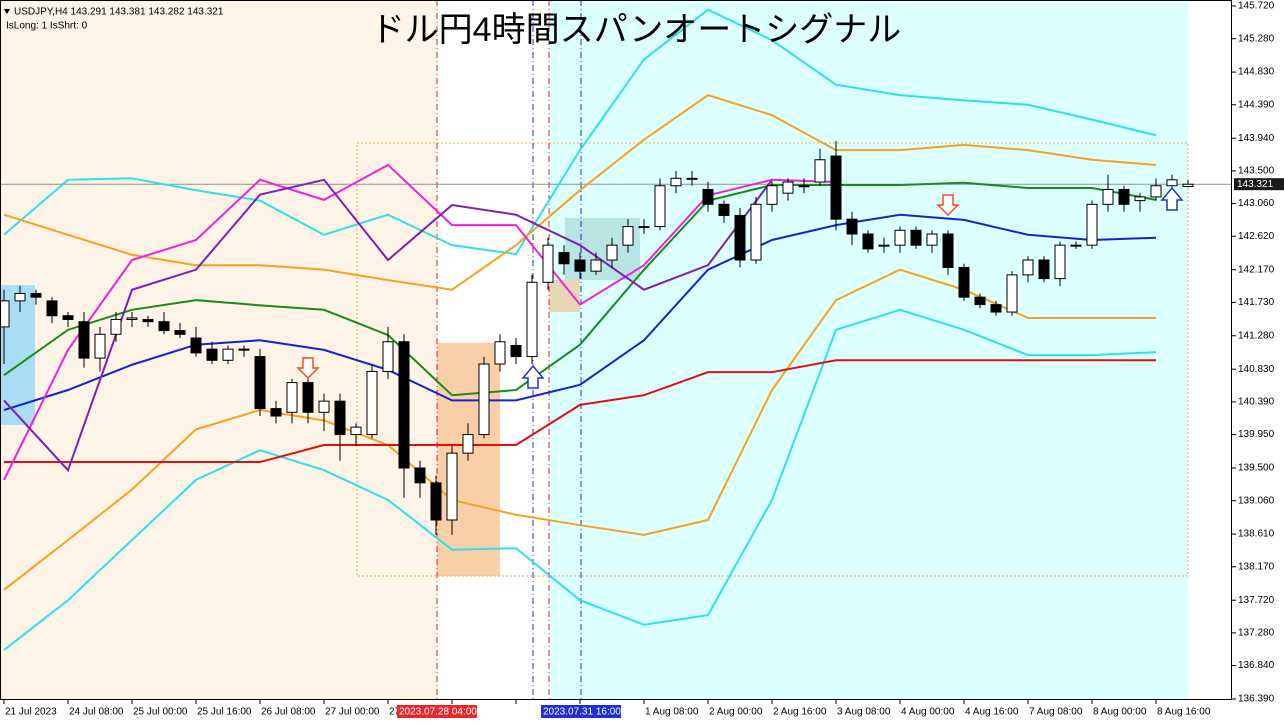 This screenshot has height=725, width=1284. What do you see at coordinates (1256, 203) in the screenshot?
I see `y-tick-label: 143.060` at bounding box center [1256, 203].